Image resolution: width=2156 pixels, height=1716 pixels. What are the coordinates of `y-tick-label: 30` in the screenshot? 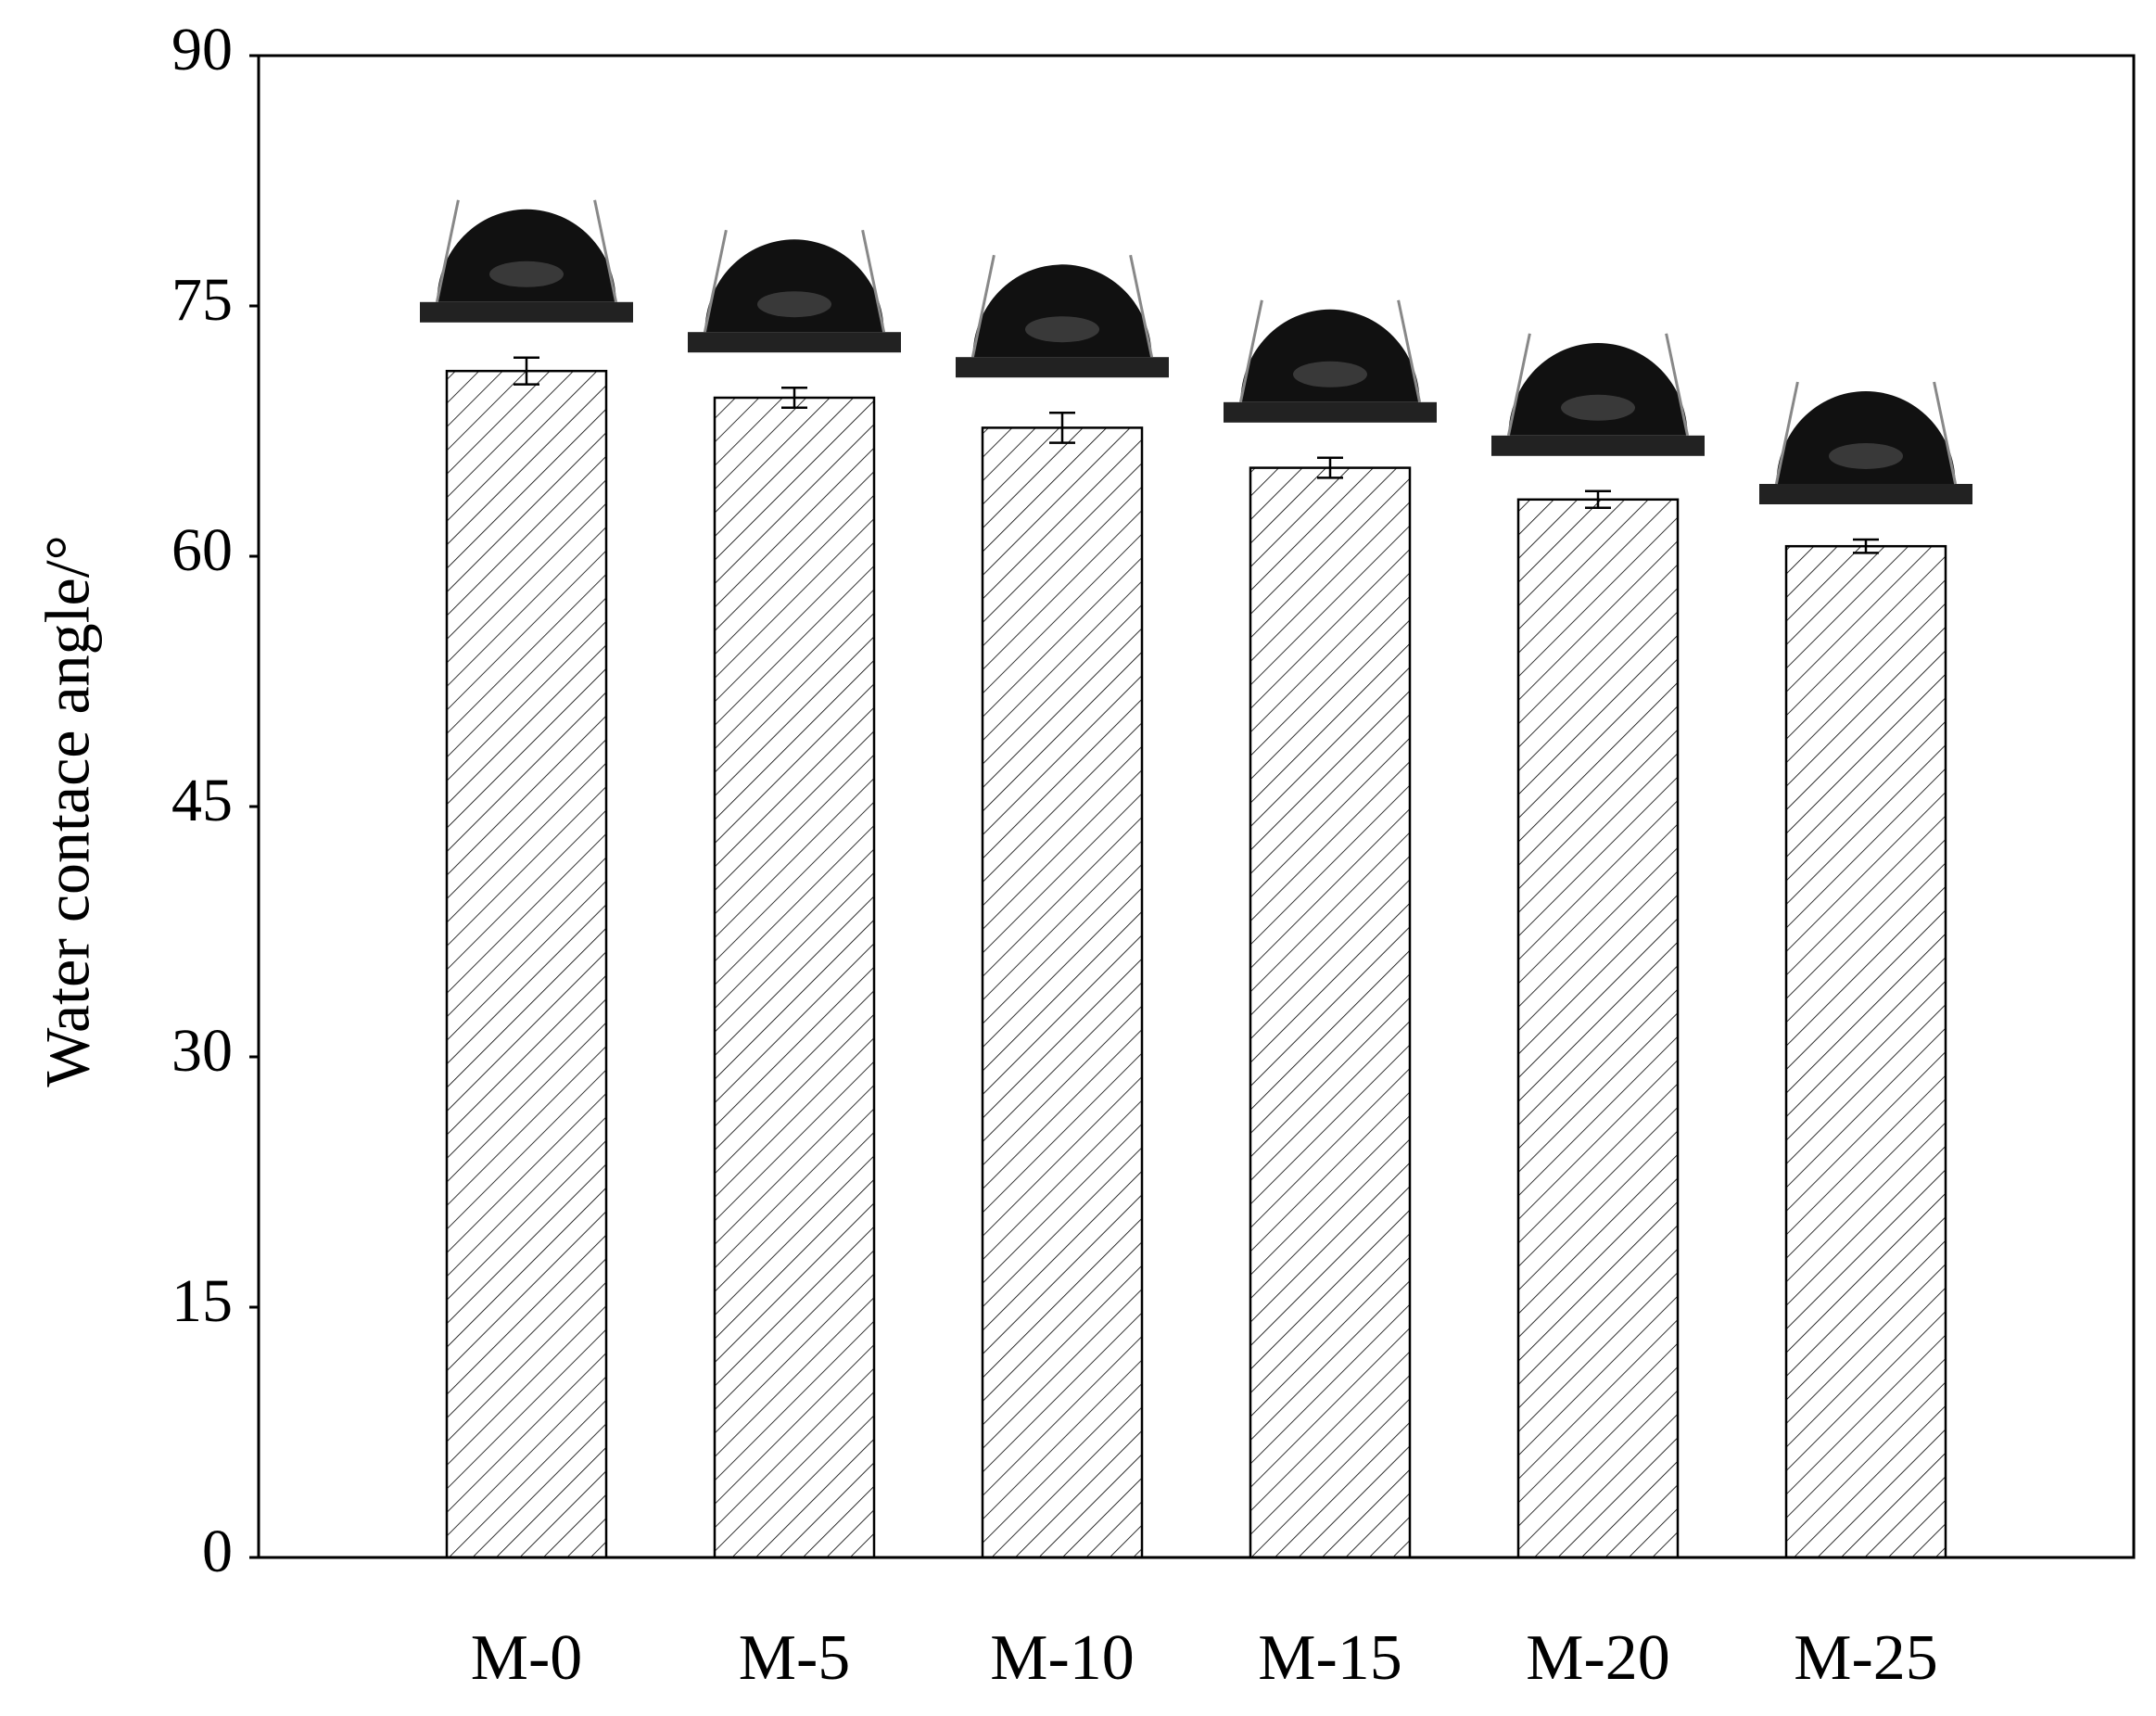 It's located at (202, 1051).